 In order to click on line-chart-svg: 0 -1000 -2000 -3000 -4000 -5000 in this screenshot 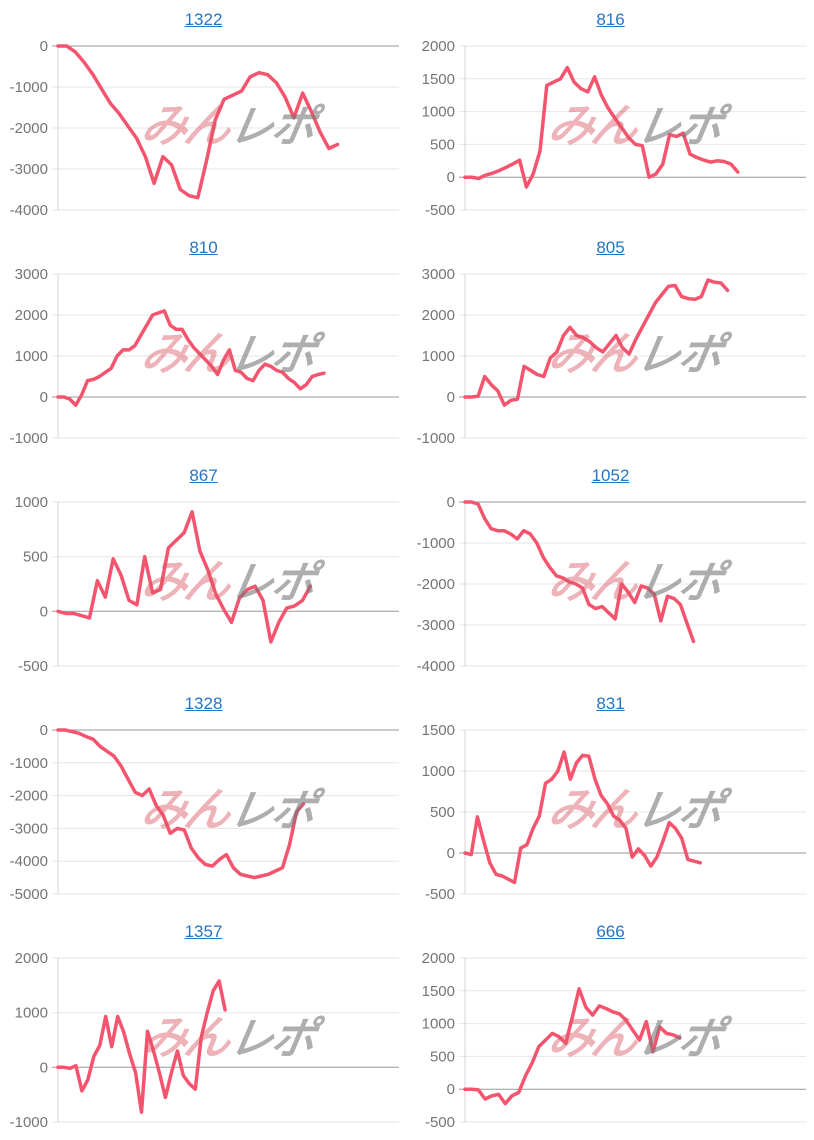, I will do `click(204, 813)`.